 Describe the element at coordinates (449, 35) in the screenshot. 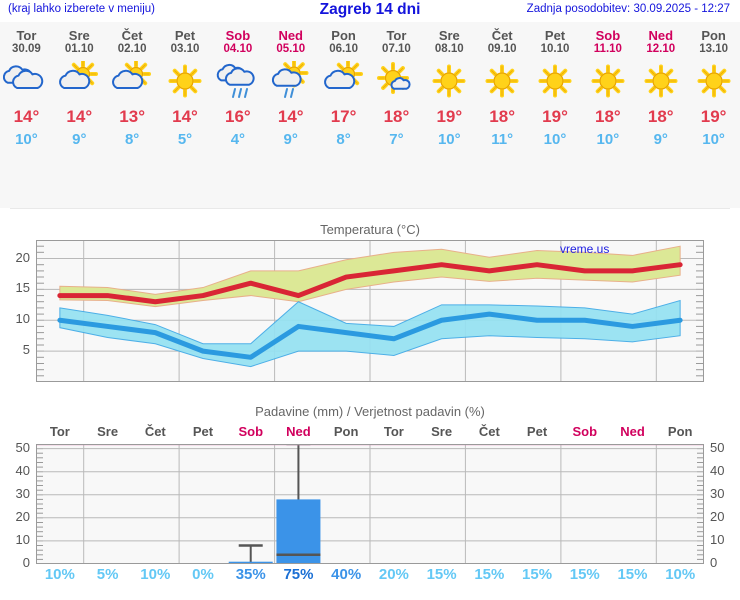

I see `day-name: Sre` at that location.